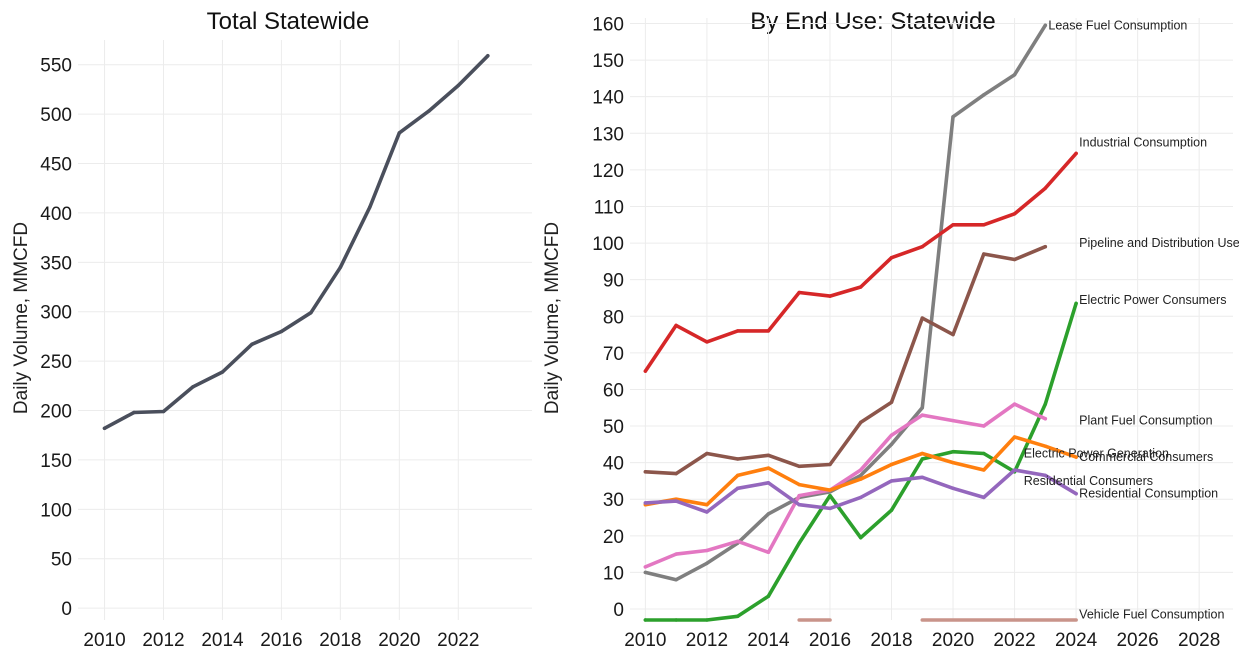  Describe the element at coordinates (613, 390) in the screenshot. I see `y-tick-label: 60` at that location.